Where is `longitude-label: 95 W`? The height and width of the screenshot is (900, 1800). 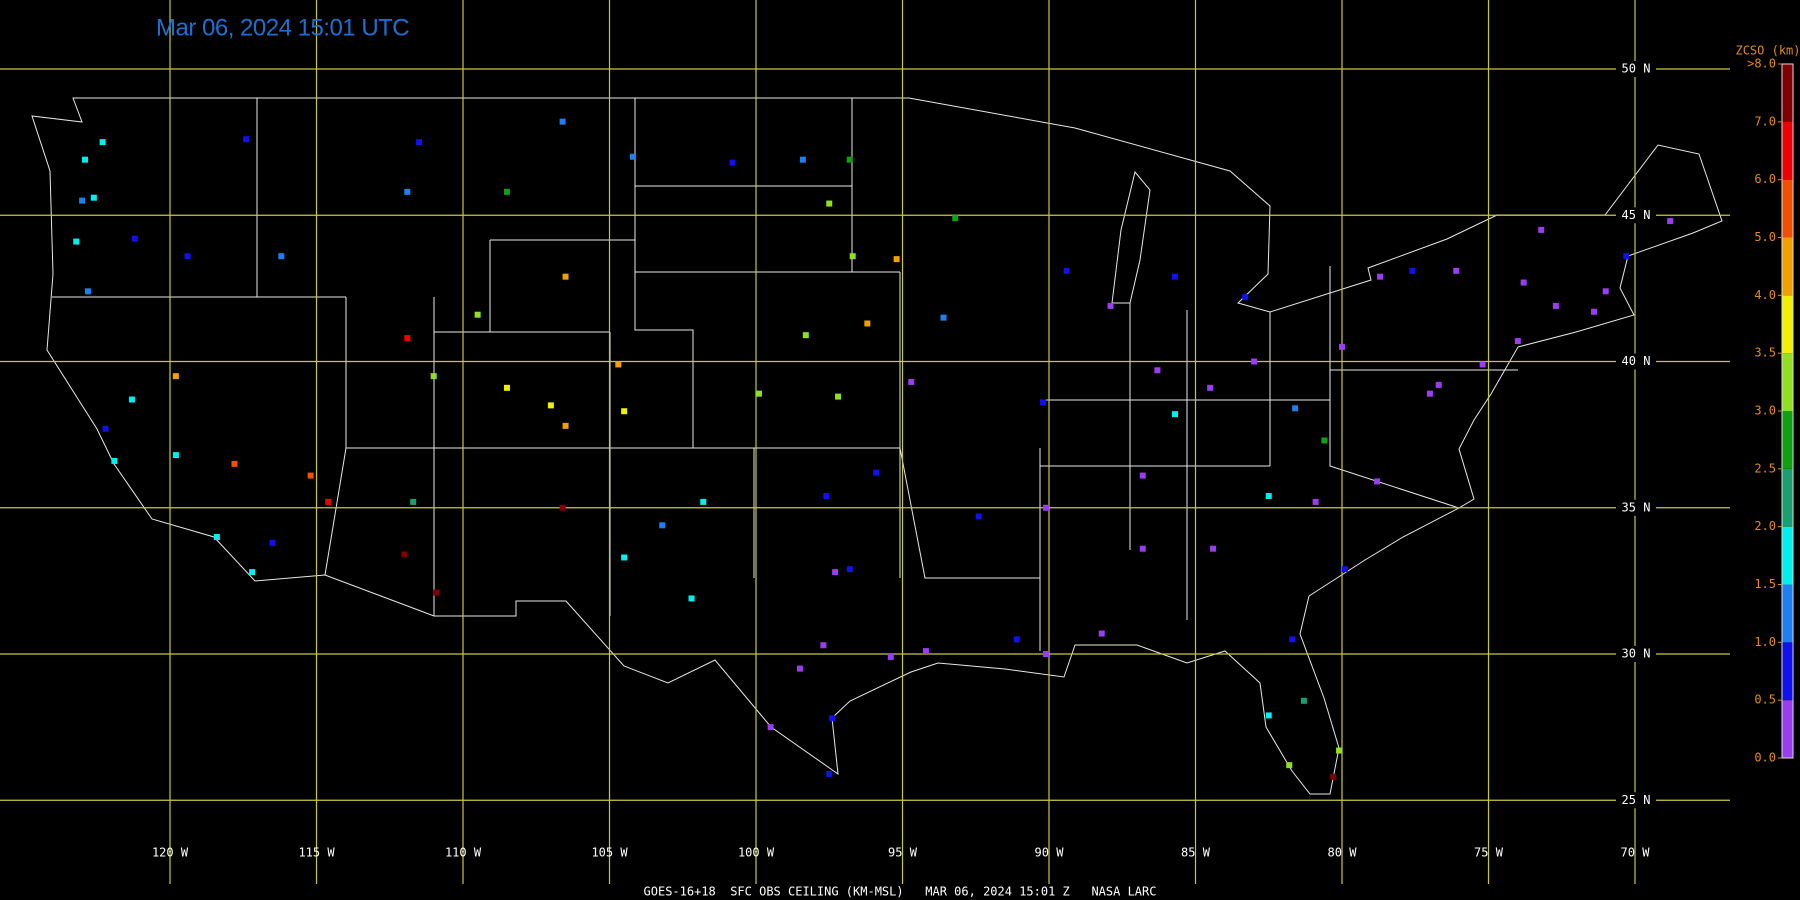
longitude-label: 95 W is located at coordinates (903, 853).